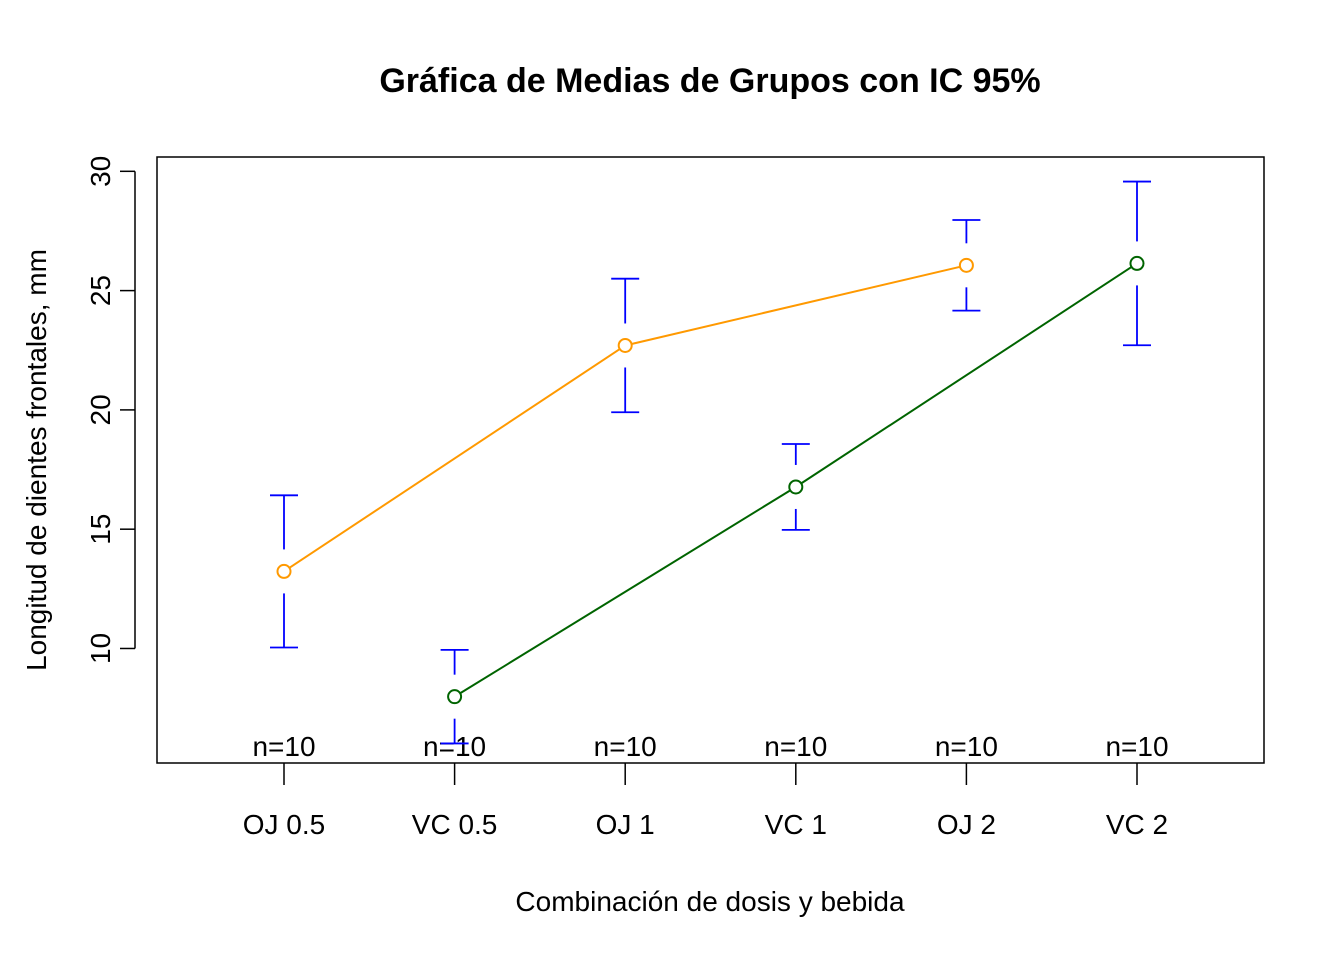  What do you see at coordinates (100, 409) in the screenshot?
I see `y-tick-label: 20` at bounding box center [100, 409].